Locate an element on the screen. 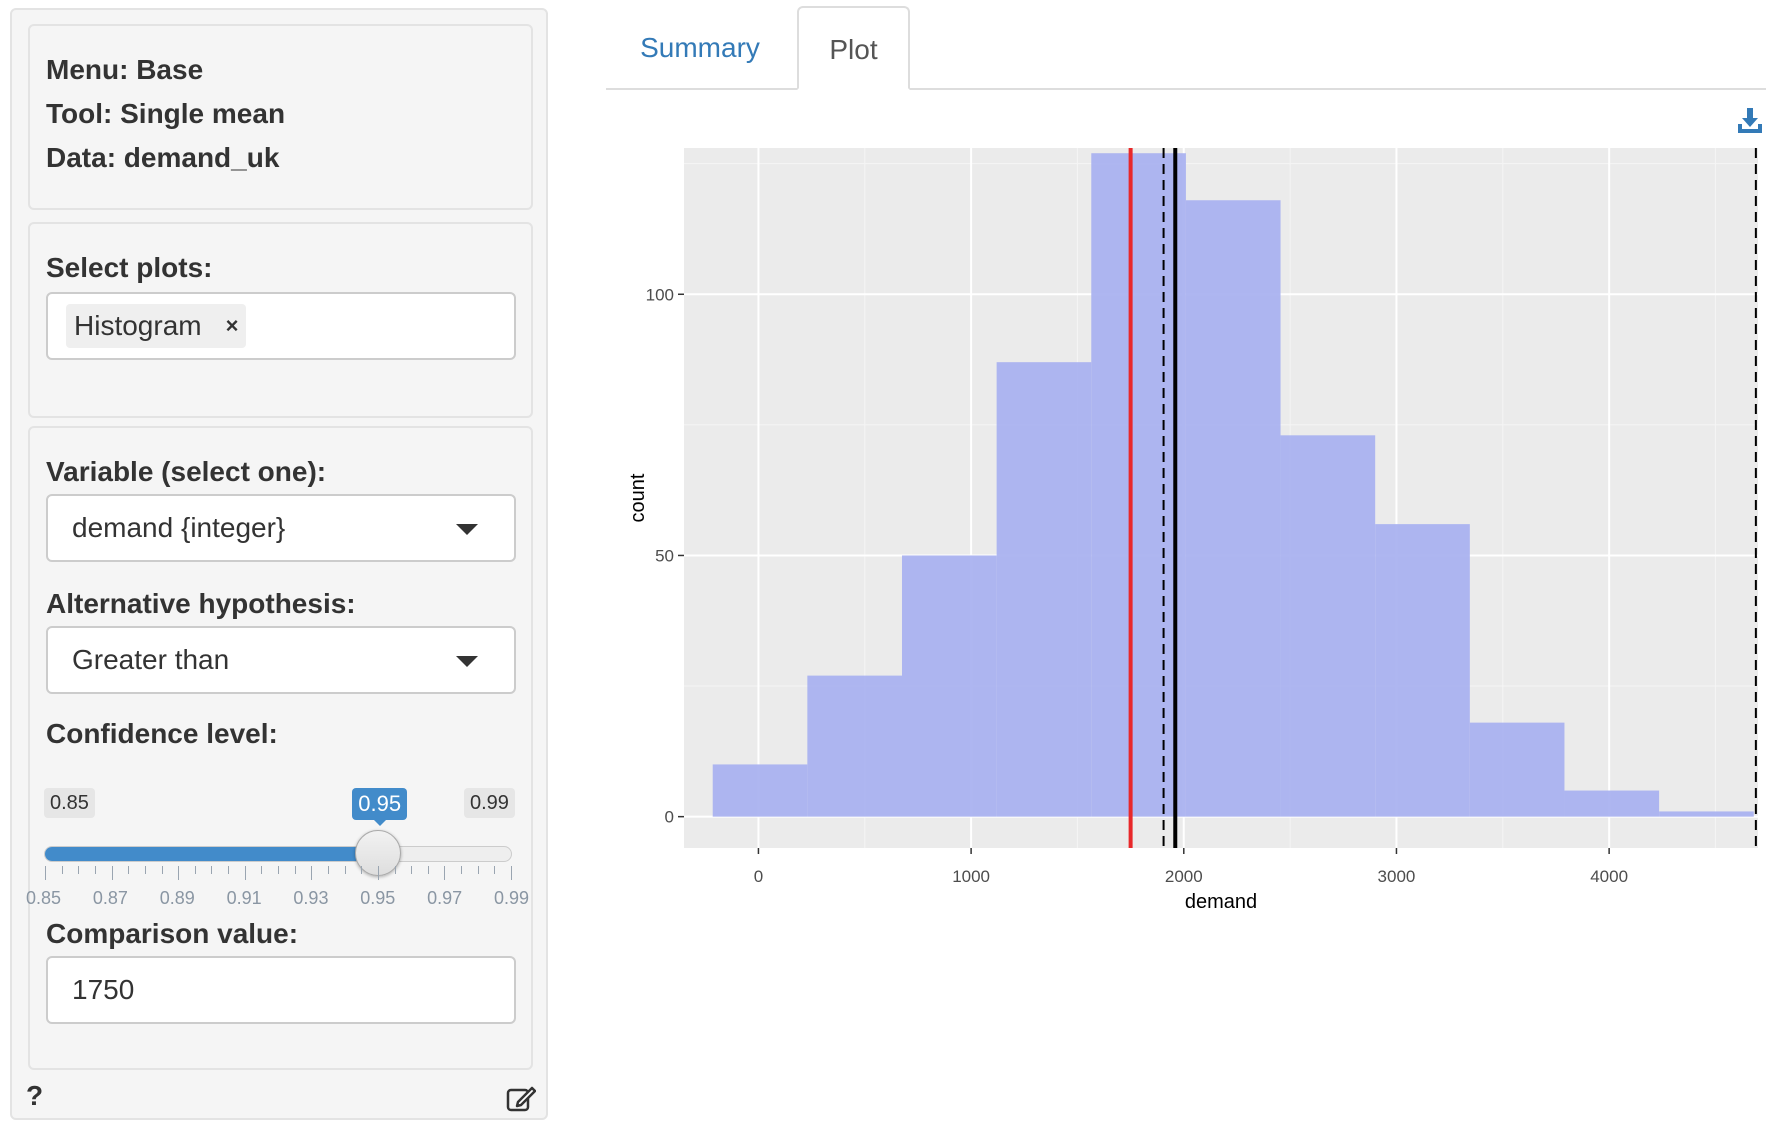  confidence-slider-fill is located at coordinates (212, 854).